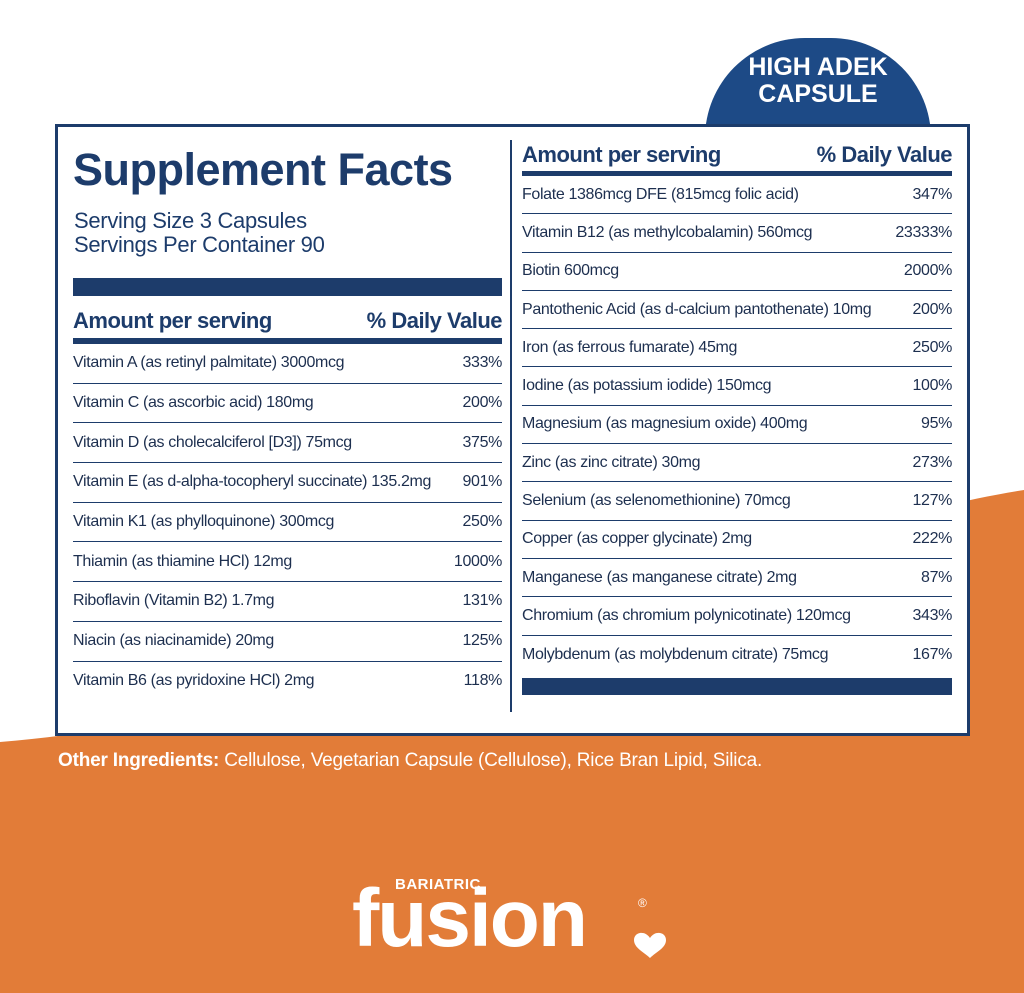 Image resolution: width=1024 pixels, height=993 pixels. What do you see at coordinates (194, 681) in the screenshot?
I see `nutrient-name: Vitamin B6 (as pyridoxine HCl) 2mg` at bounding box center [194, 681].